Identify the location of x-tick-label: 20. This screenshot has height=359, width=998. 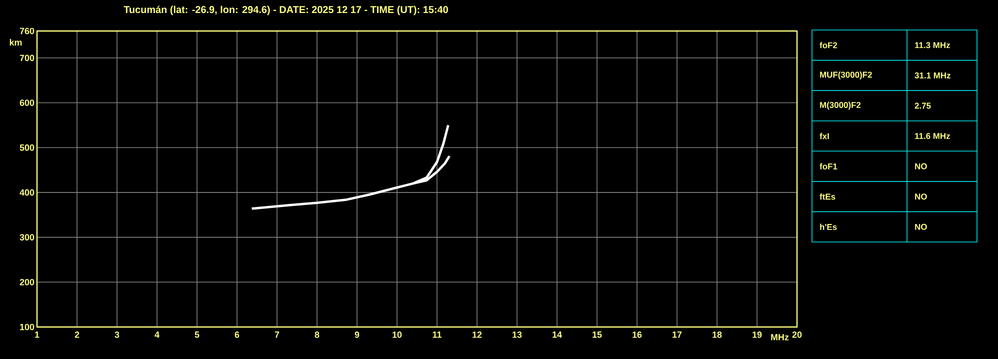
(797, 335).